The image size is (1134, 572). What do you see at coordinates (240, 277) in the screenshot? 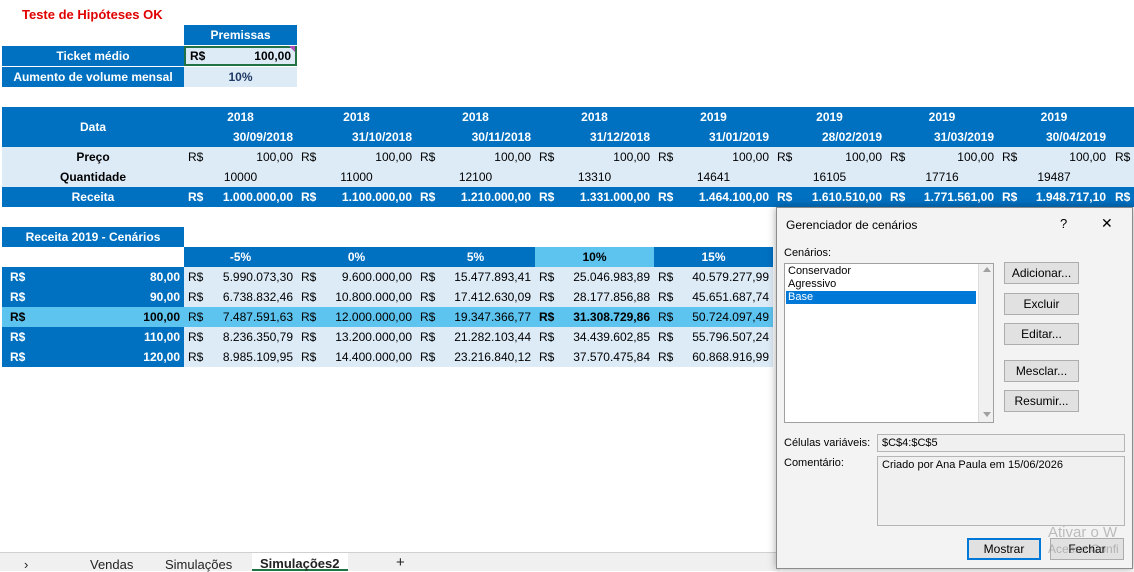
I see `scenario-value: R$ 5.990.073,30` at bounding box center [240, 277].